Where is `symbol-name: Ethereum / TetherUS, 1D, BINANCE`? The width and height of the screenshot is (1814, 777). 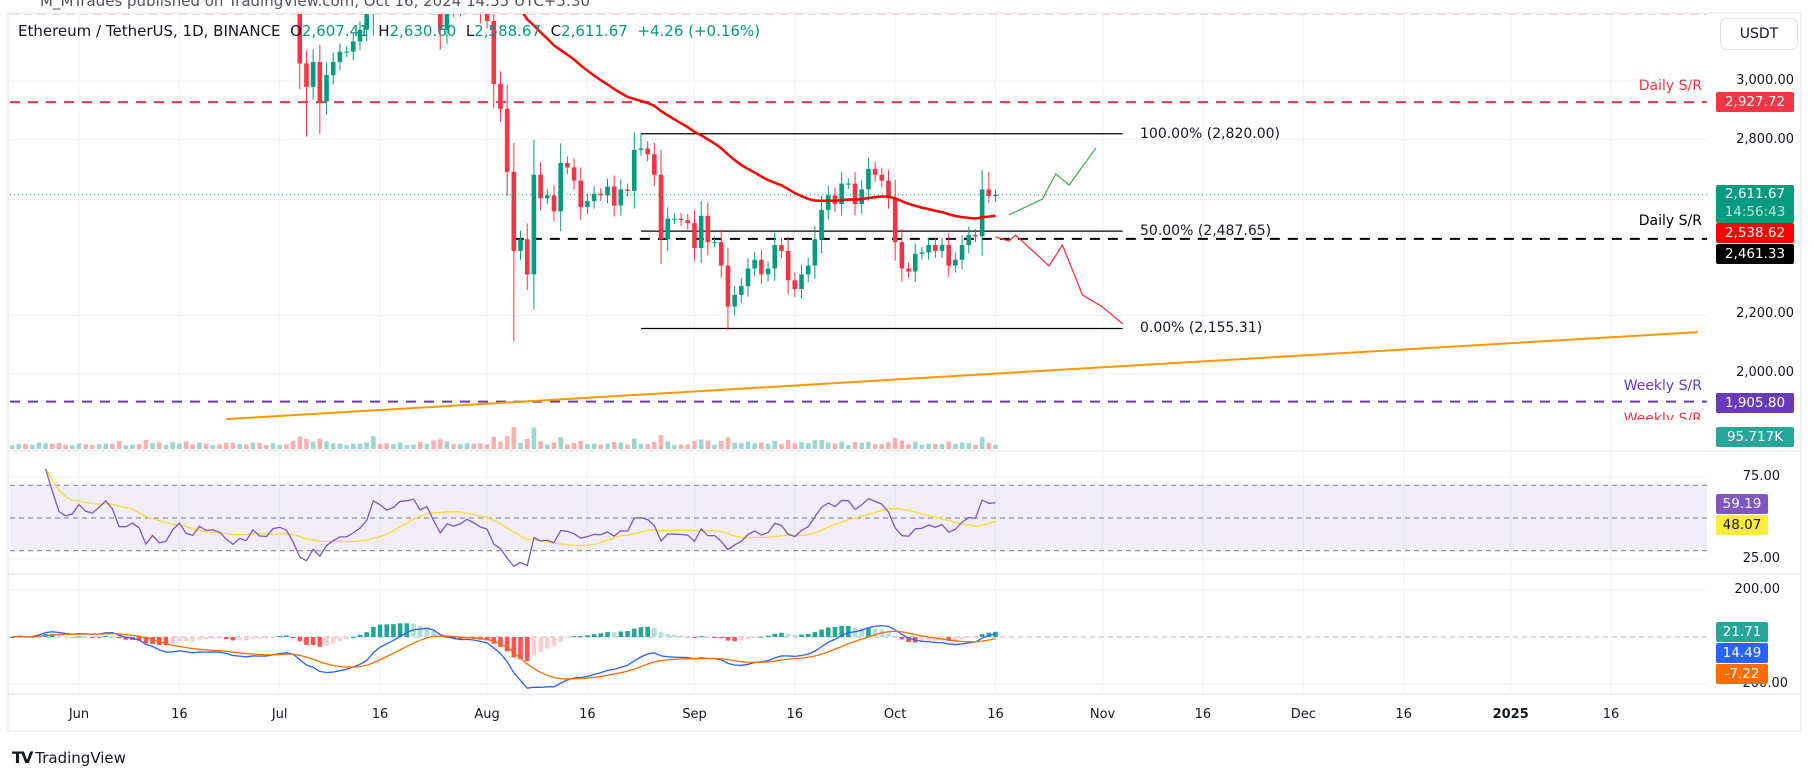 symbol-name: Ethereum / TetherUS, 1D, BINANCE is located at coordinates (149, 31).